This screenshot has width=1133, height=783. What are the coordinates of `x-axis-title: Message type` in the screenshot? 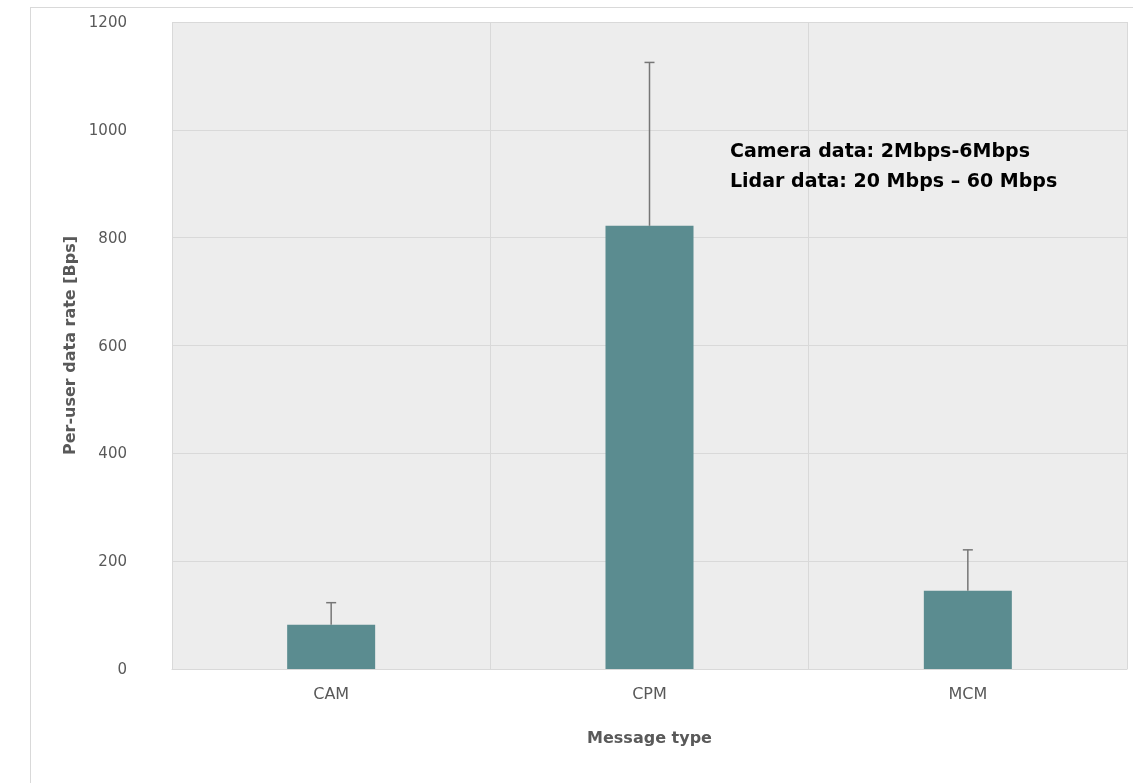 It's located at (650, 737).